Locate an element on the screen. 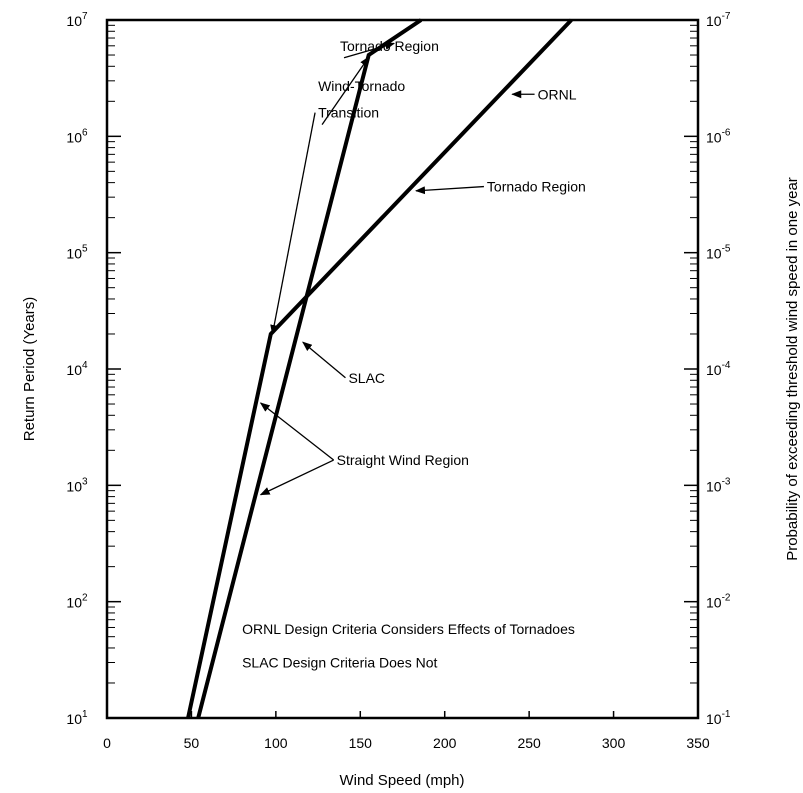  x-axis-label: Wind Speed (mph) is located at coordinates (401, 780).